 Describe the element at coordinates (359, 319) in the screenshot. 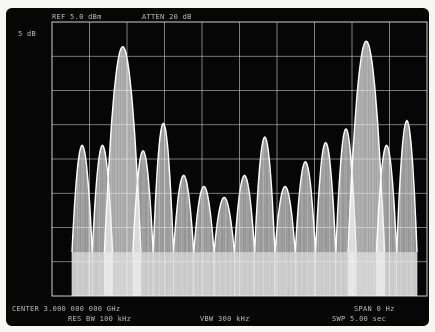

I see `sweep-time-readout: SWP 5.00 sec` at that location.